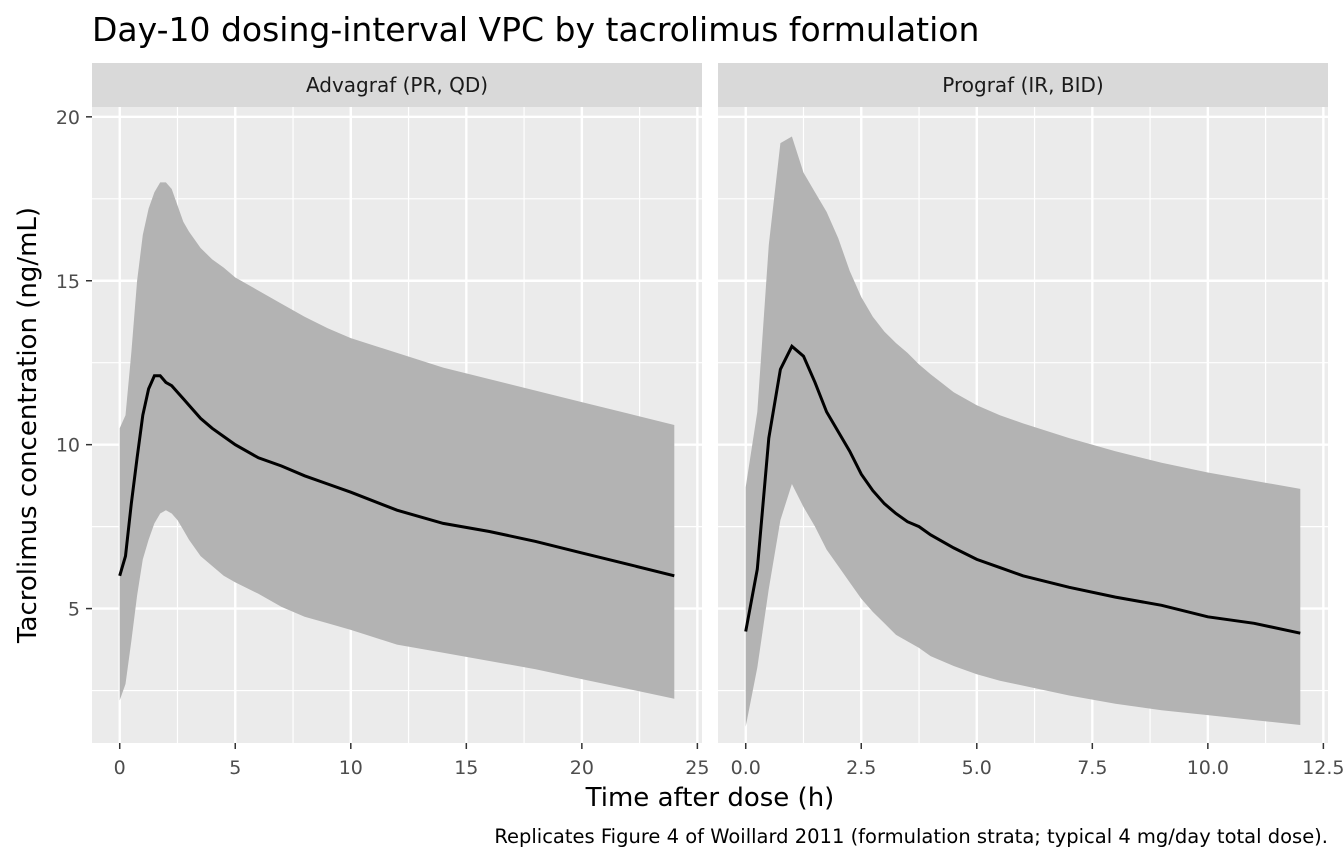 The image size is (1344, 864). Describe the element at coordinates (68, 282) in the screenshot. I see `y-tick-label: 15` at that location.